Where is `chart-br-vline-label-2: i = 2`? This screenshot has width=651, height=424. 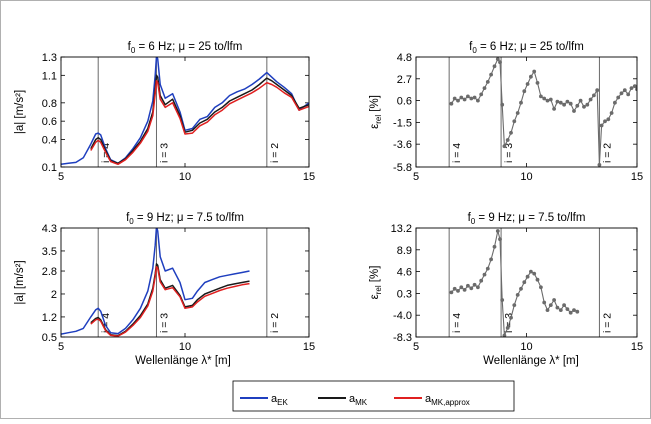 chart-br-vline-label-2: i = 2 is located at coordinates (607, 323).